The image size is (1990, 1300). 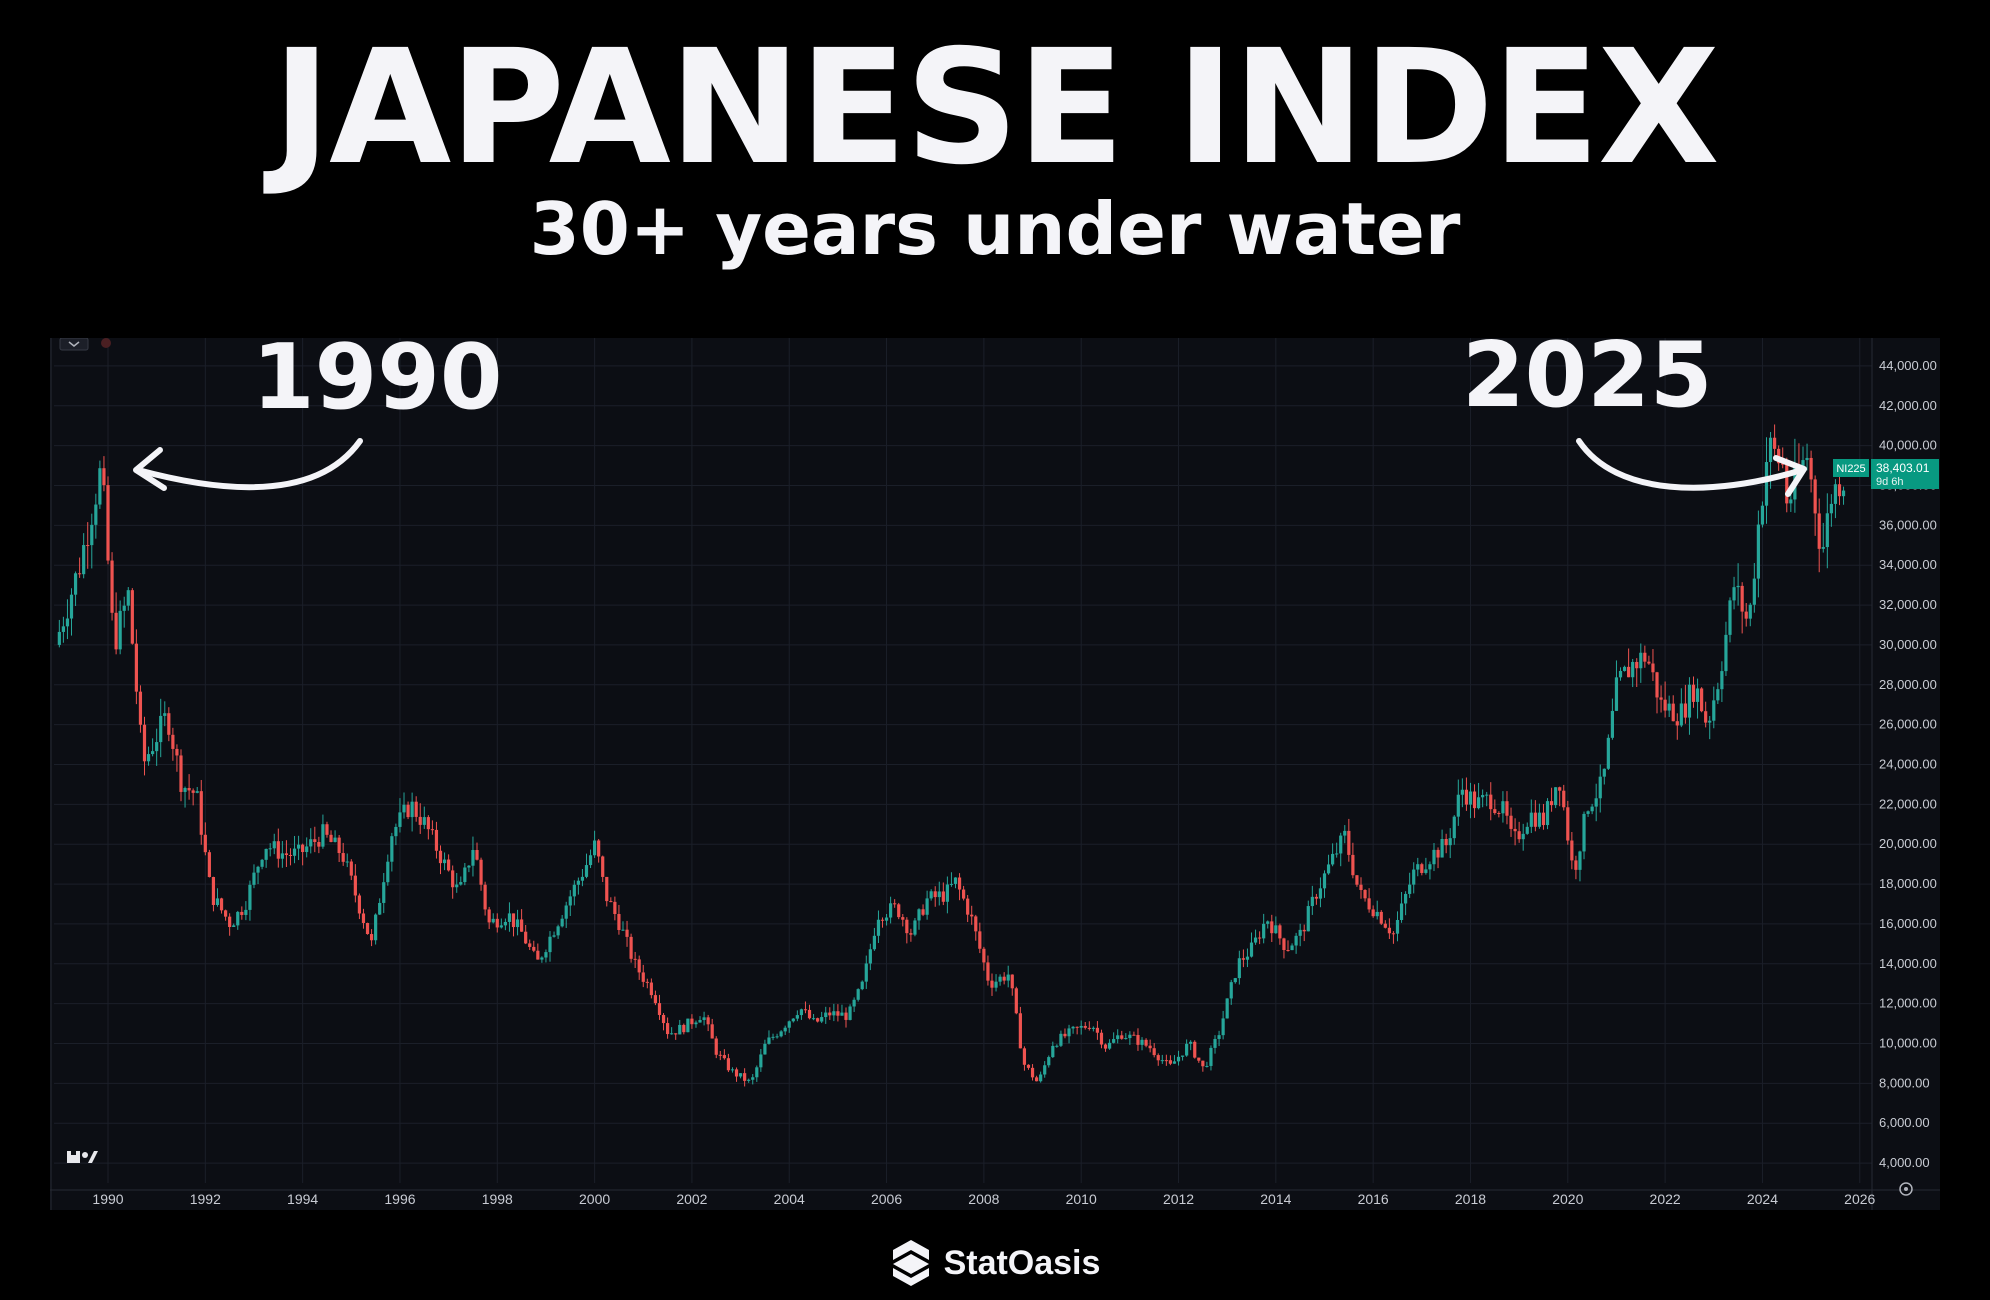 I want to click on collapse-toggle-icon, so click(x=74, y=344).